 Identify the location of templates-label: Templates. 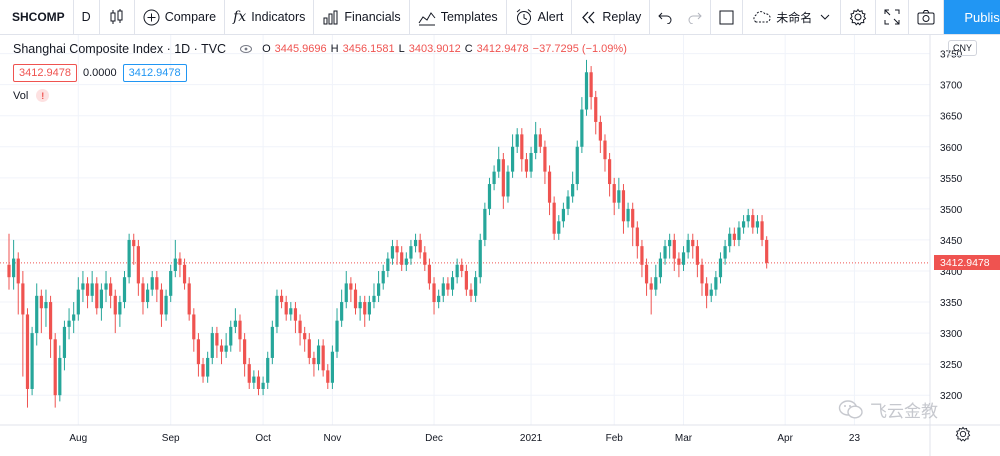
(469, 17).